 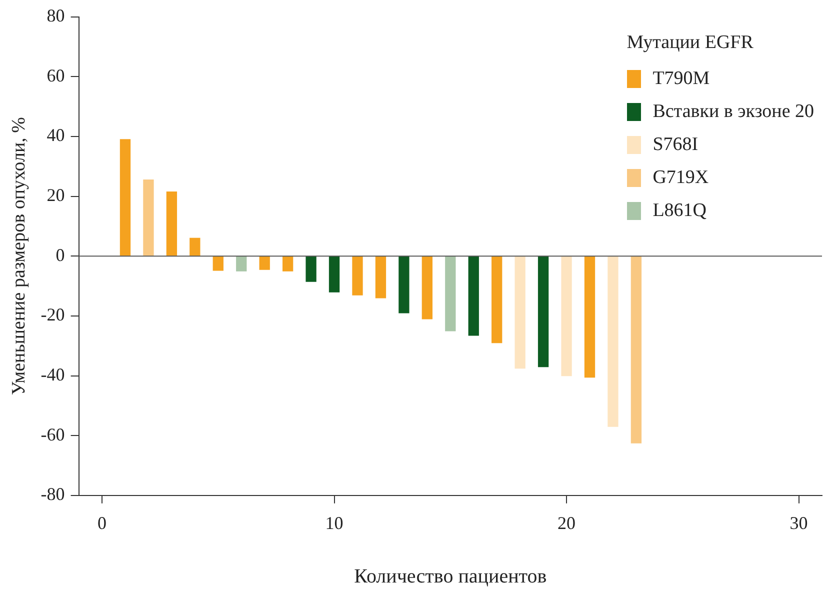 What do you see at coordinates (60, 254) in the screenshot?
I see `y-tick-label: 0` at bounding box center [60, 254].